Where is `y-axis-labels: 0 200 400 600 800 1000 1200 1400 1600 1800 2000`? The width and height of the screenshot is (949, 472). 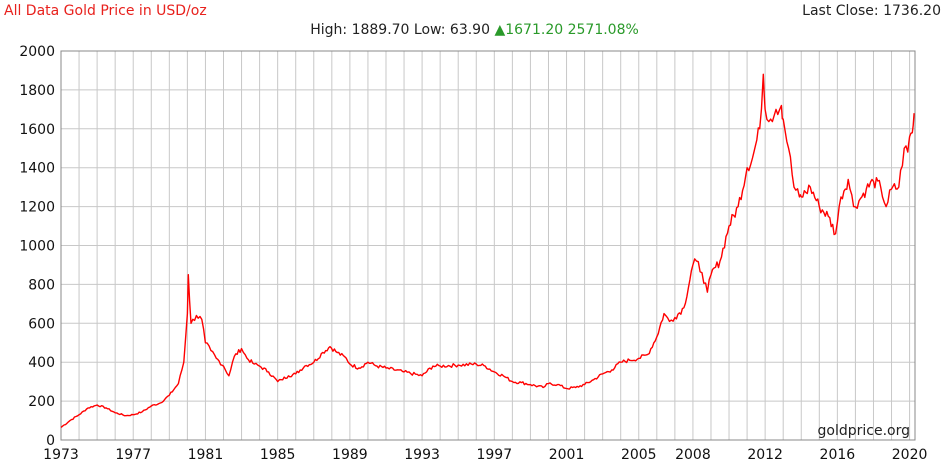
y-axis-labels: 0 200 400 600 800 1000 1200 1400 1600 1800 2000 is located at coordinates (37, 246).